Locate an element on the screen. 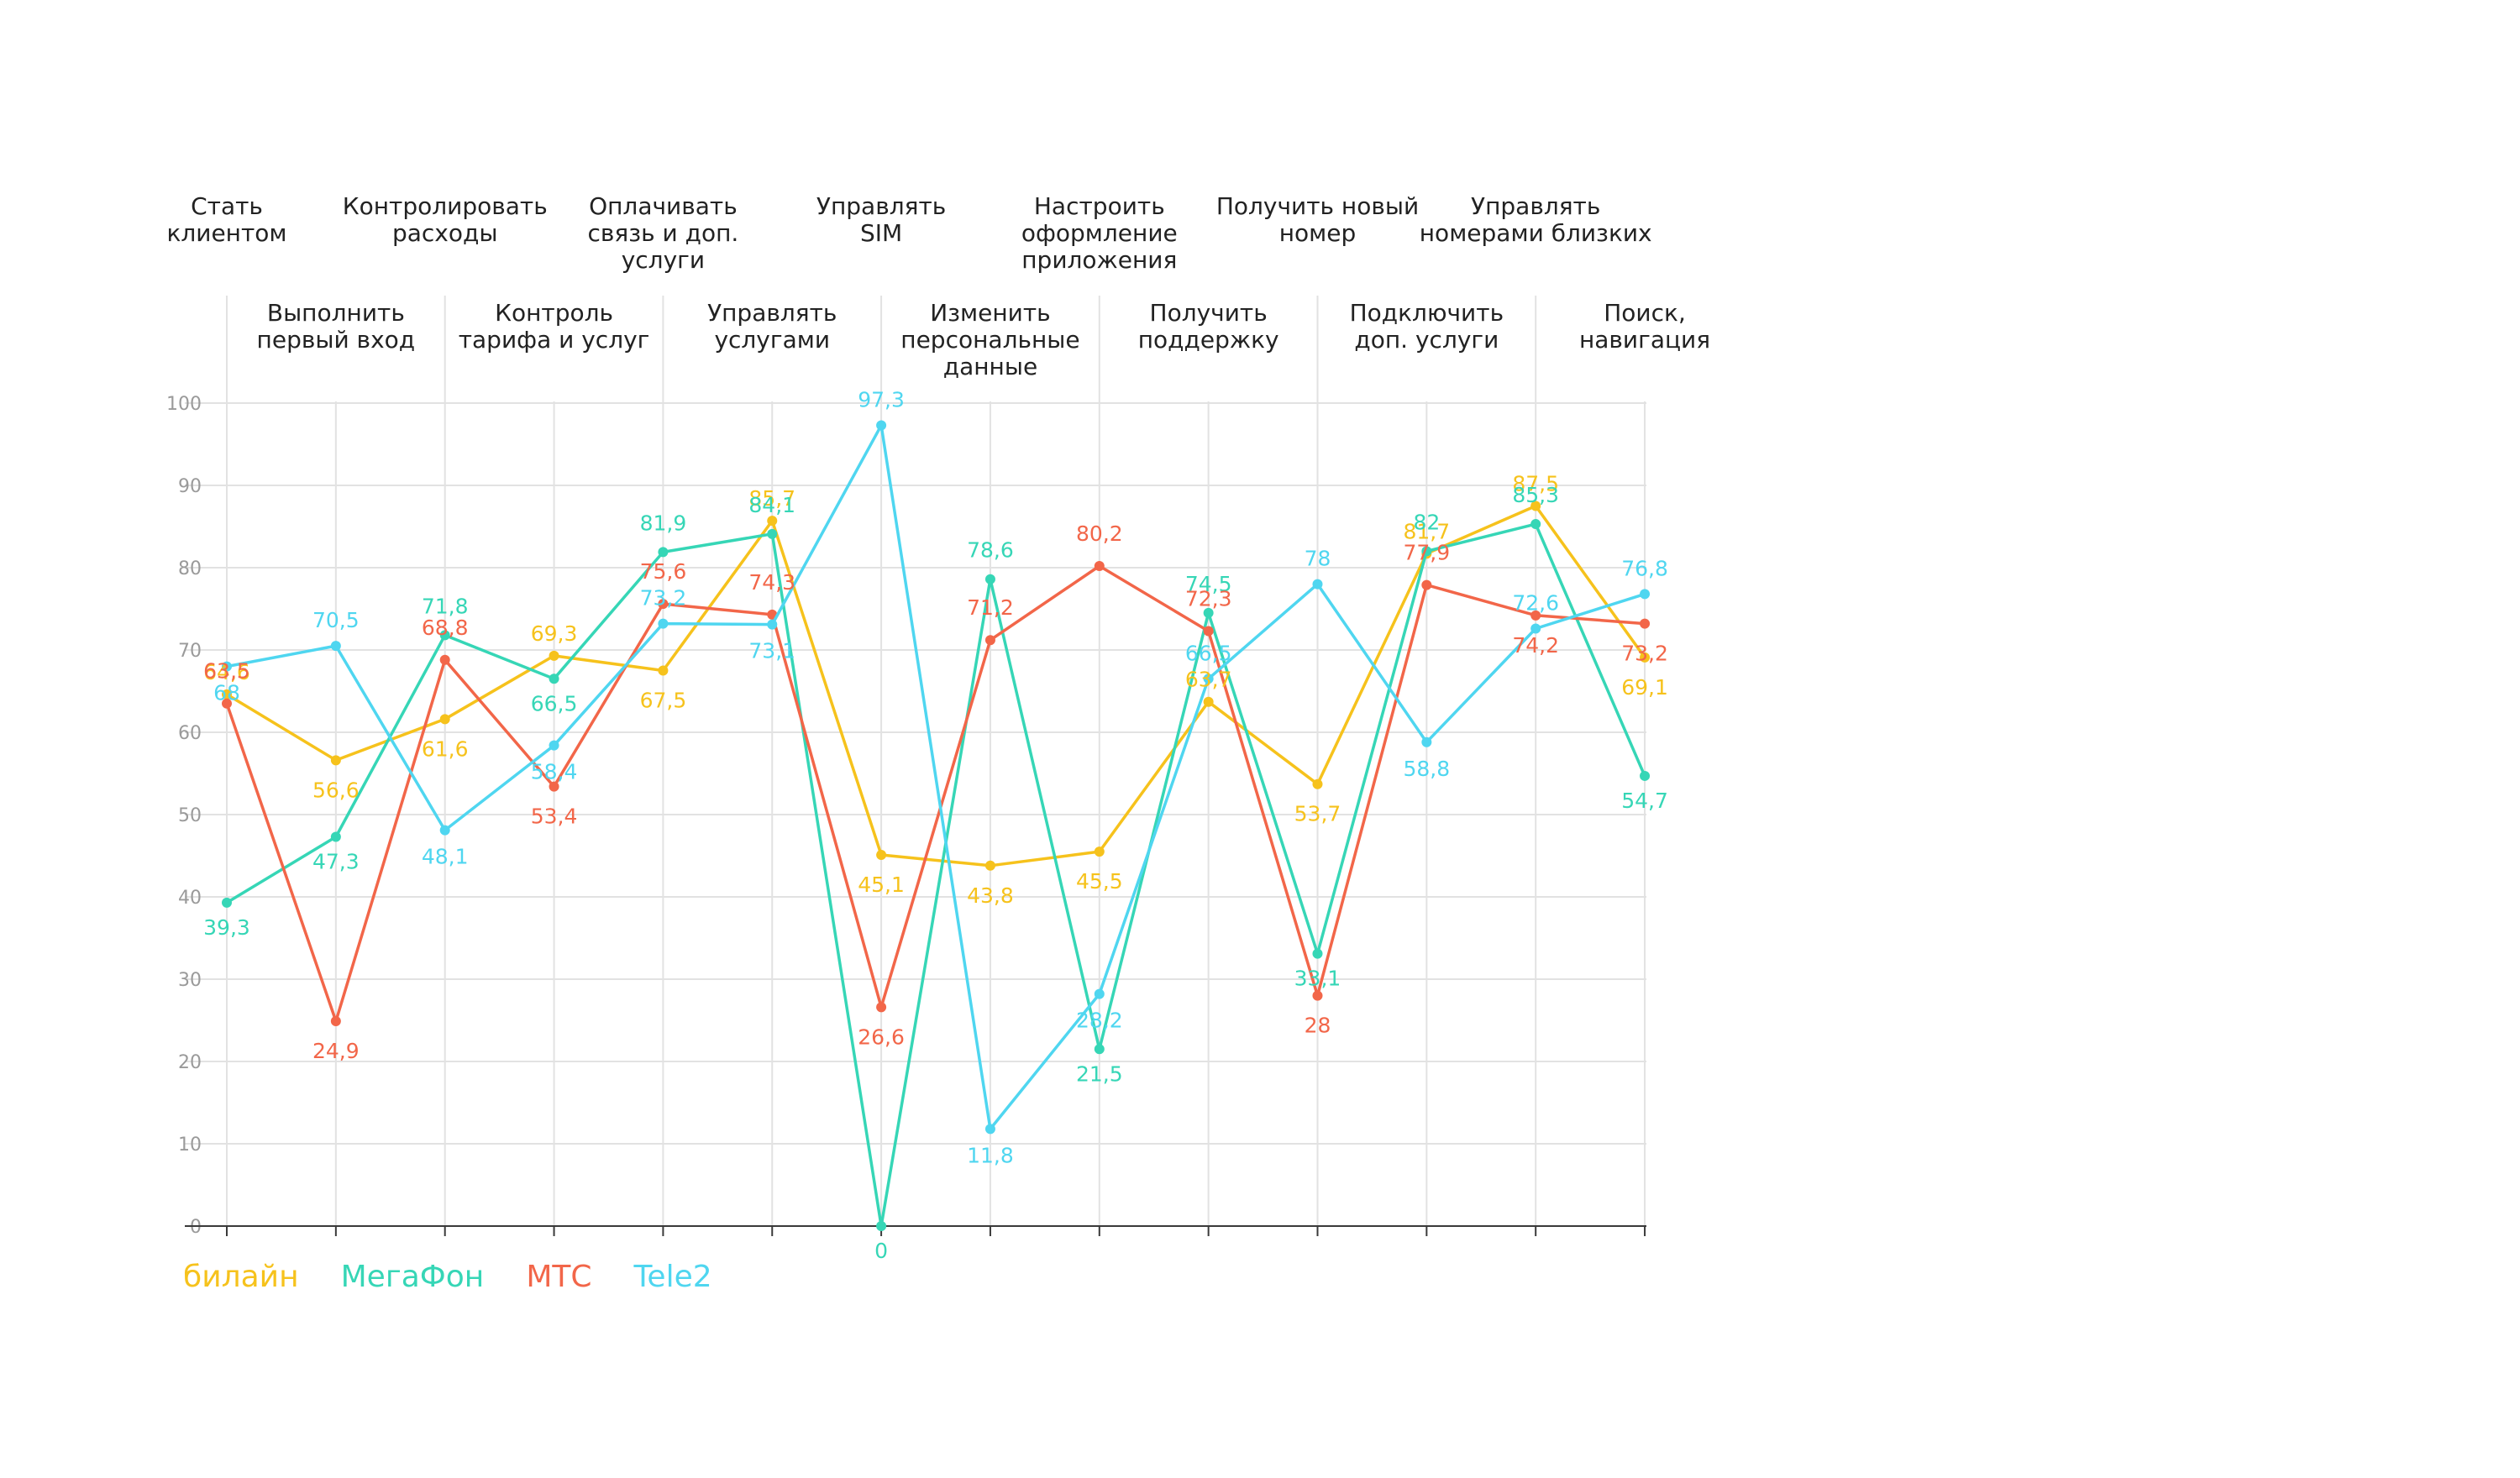 This screenshot has height=1478, width=2520. y-tick-label: 60 is located at coordinates (190, 733).